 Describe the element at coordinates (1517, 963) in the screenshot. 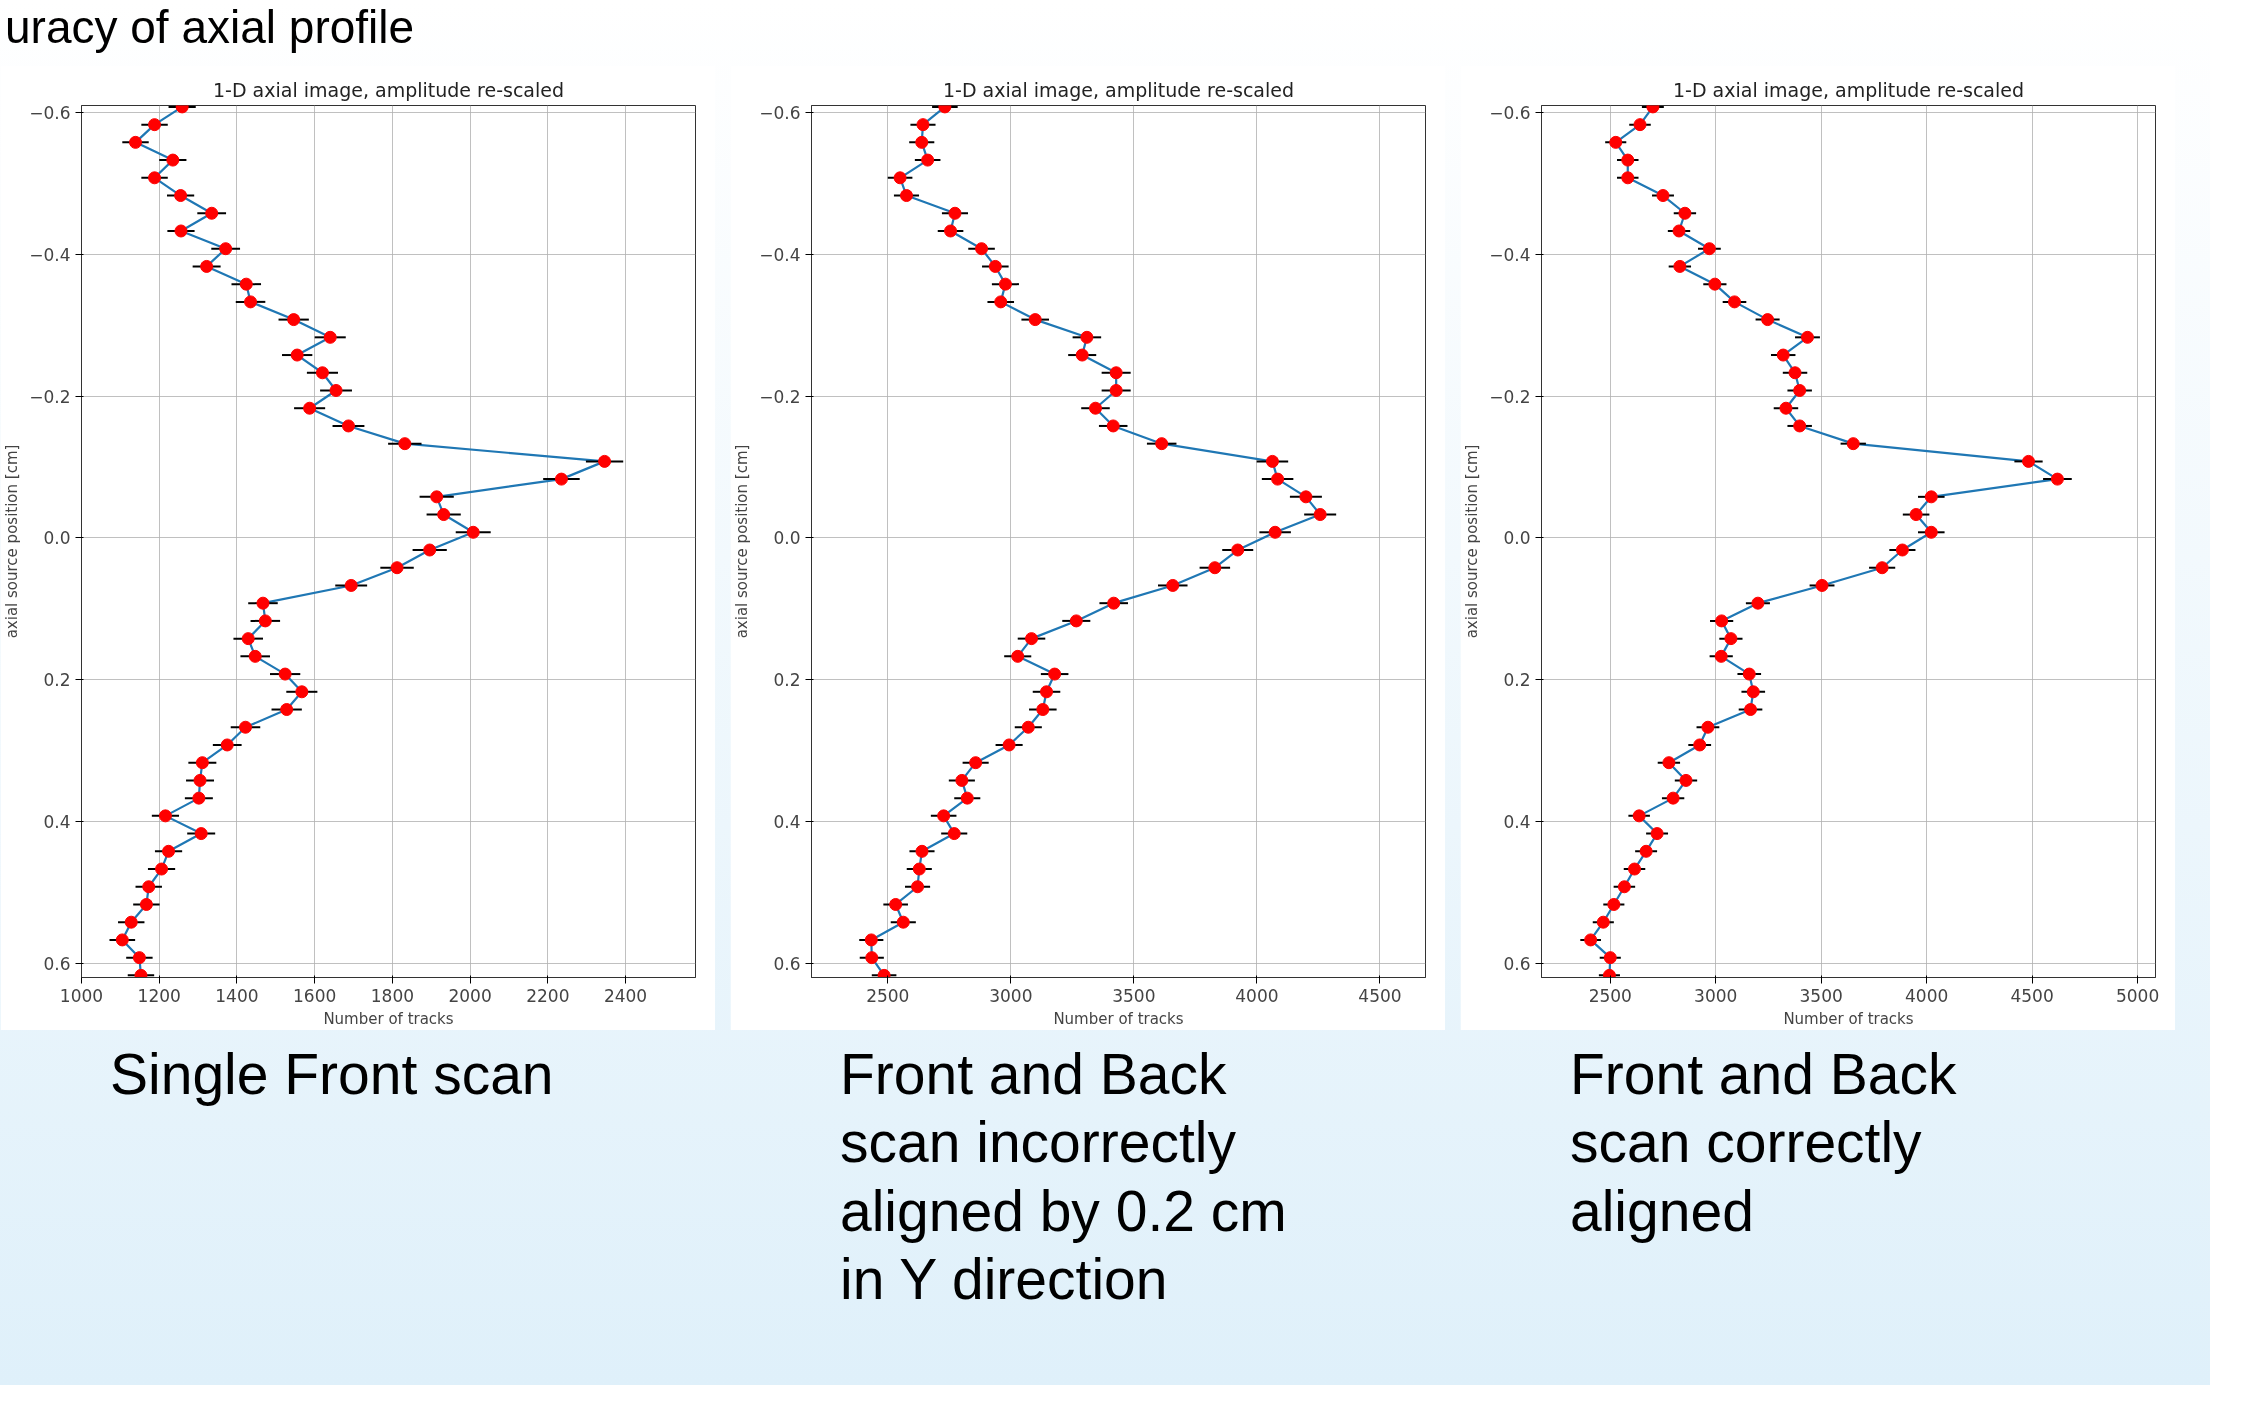

I see `y-tick-label: 0.6` at that location.